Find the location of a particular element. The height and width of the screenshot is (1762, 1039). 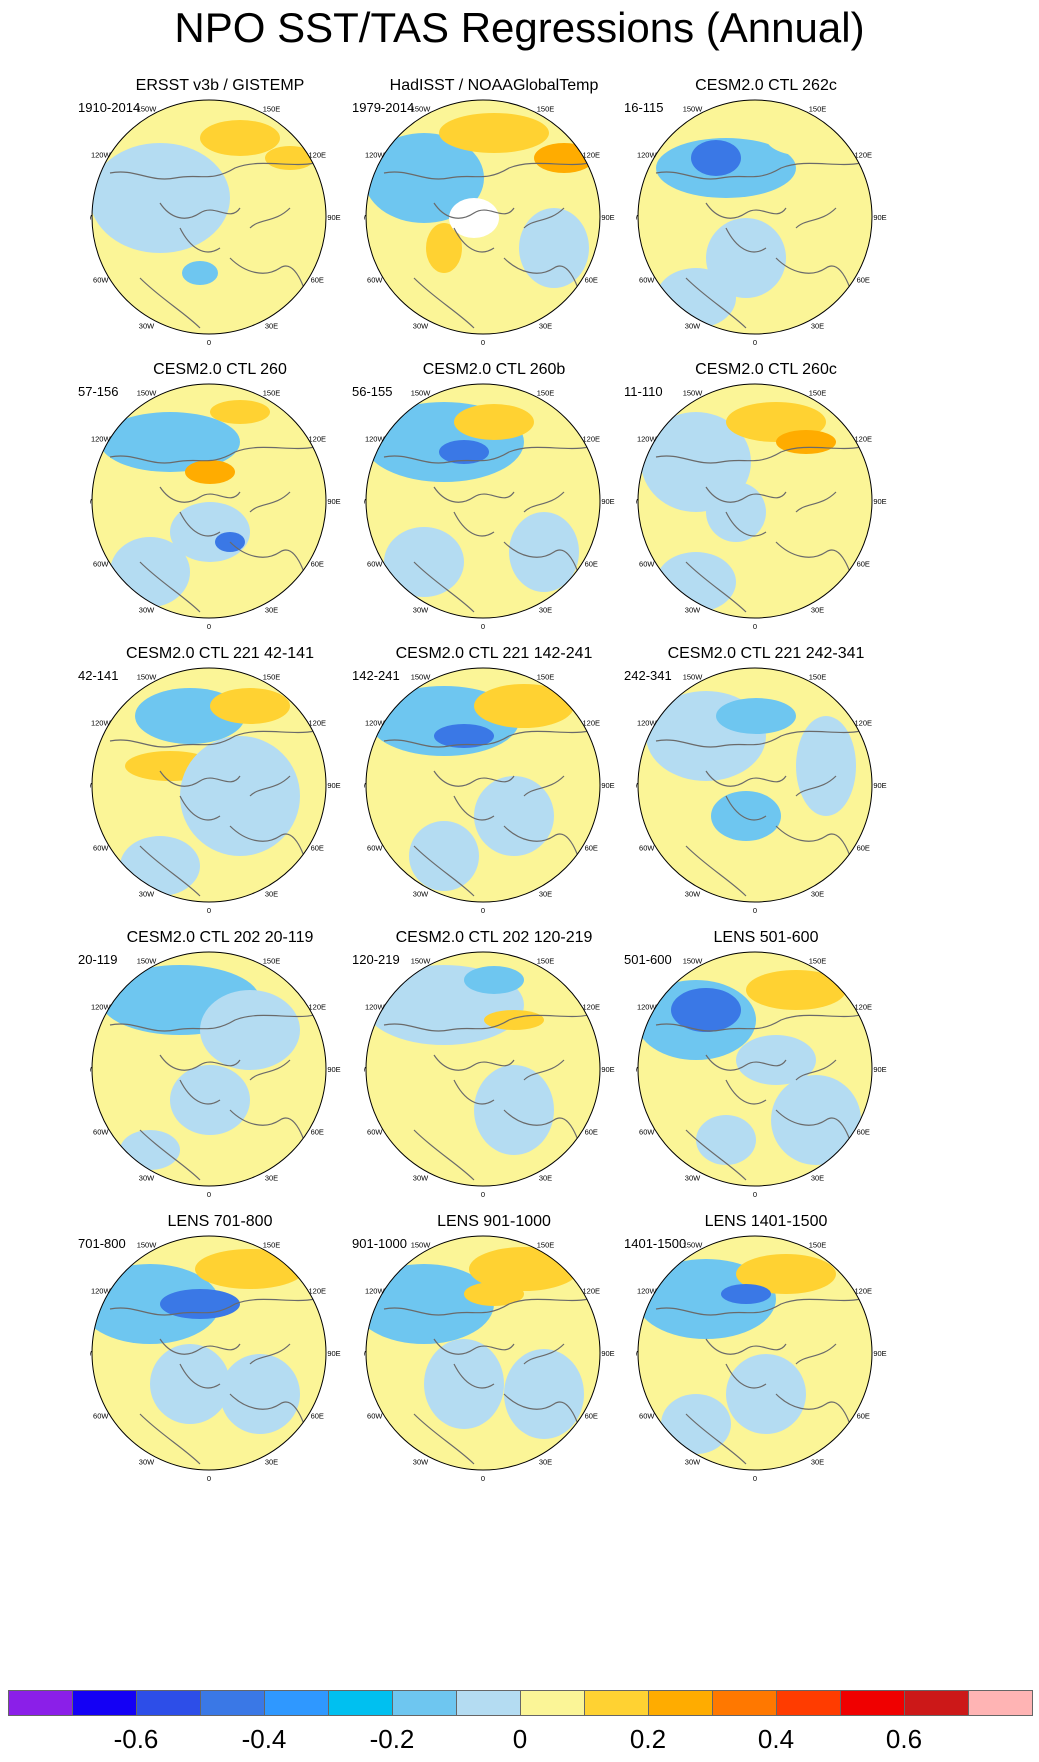

panel-title: LENS 901-1000 is located at coordinates (494, 1221).